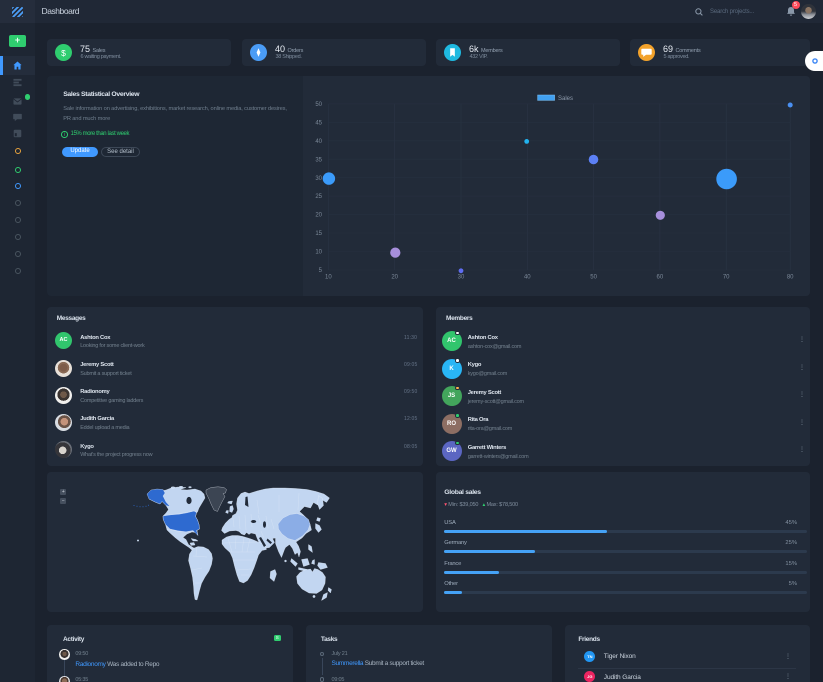 Image resolution: width=823 pixels, height=682 pixels. I want to click on svg-text: 5, so click(321, 271).